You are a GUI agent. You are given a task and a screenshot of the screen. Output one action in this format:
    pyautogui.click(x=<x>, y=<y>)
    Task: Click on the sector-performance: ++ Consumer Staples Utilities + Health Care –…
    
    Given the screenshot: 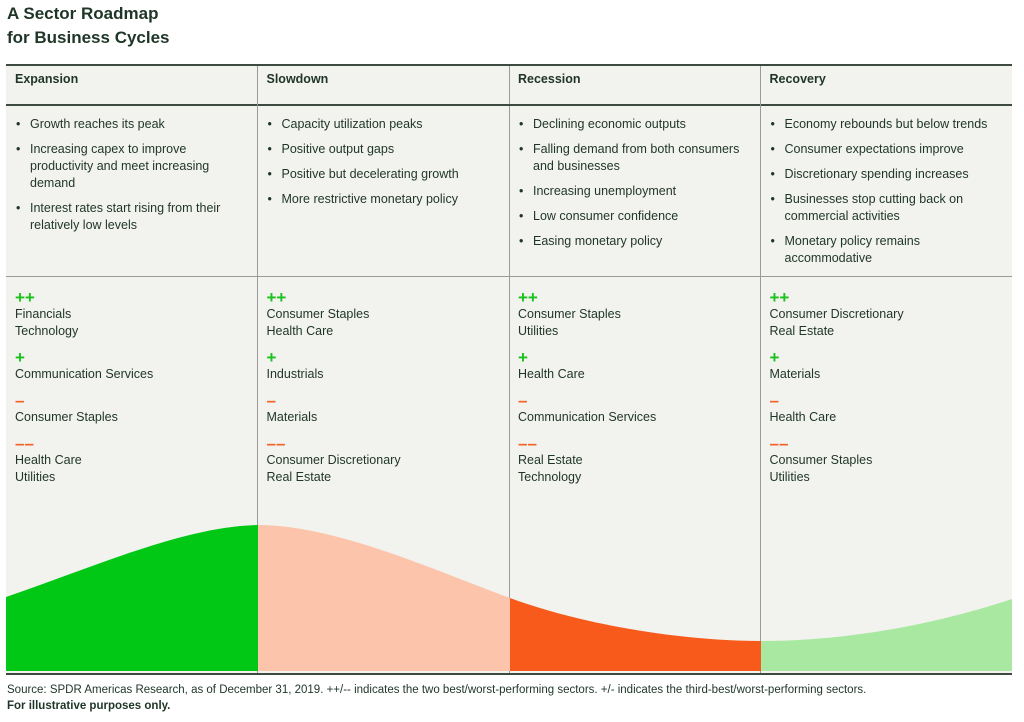 What is the action you would take?
    pyautogui.click(x=634, y=381)
    